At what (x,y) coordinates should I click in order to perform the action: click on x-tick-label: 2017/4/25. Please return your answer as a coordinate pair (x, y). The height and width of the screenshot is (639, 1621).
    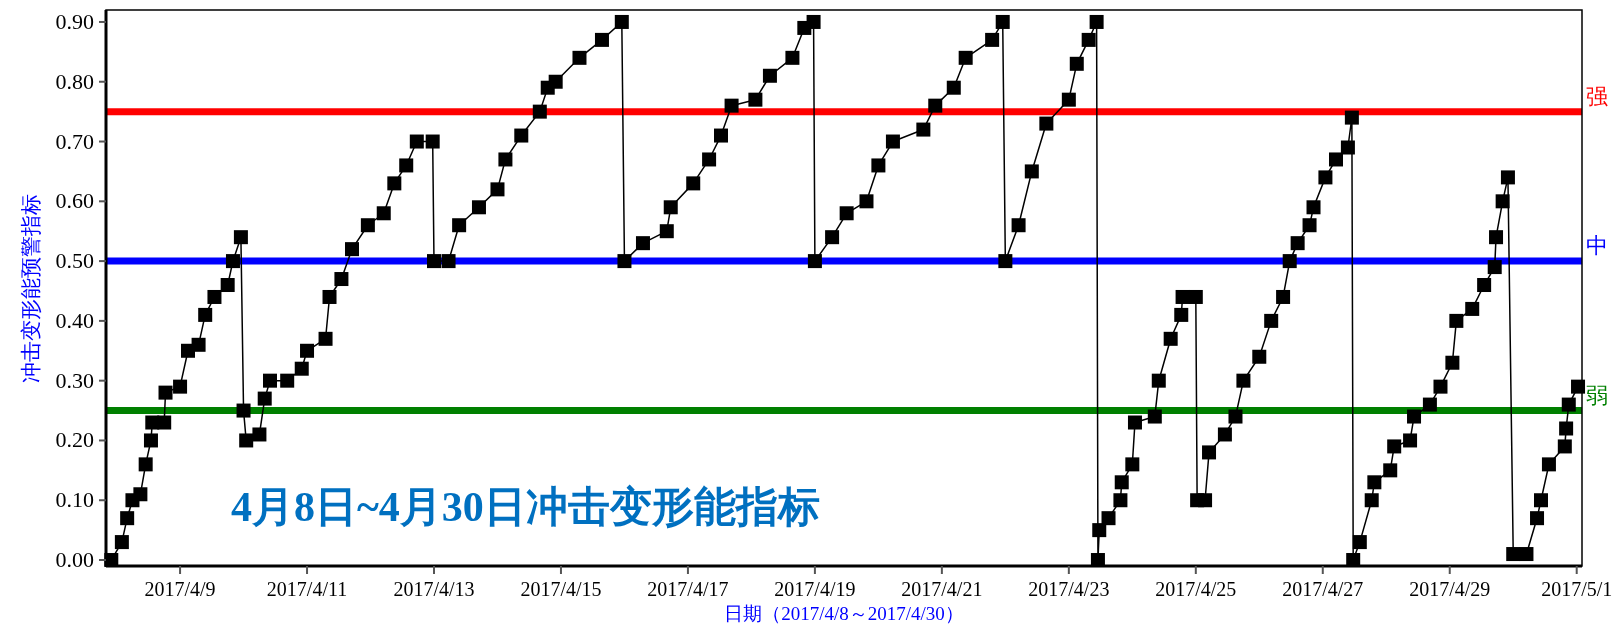
    Looking at the image, I should click on (1196, 589).